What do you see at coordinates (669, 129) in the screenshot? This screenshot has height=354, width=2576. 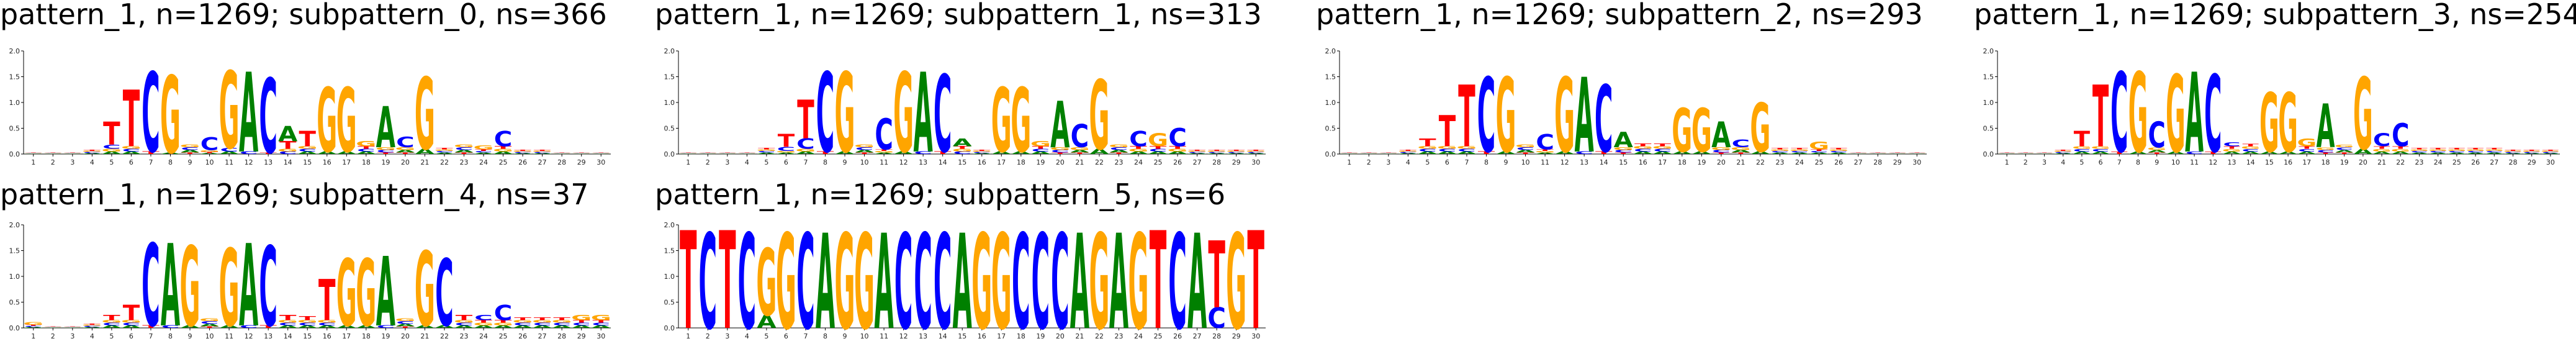 I see `y-tick-label: 0.5` at bounding box center [669, 129].